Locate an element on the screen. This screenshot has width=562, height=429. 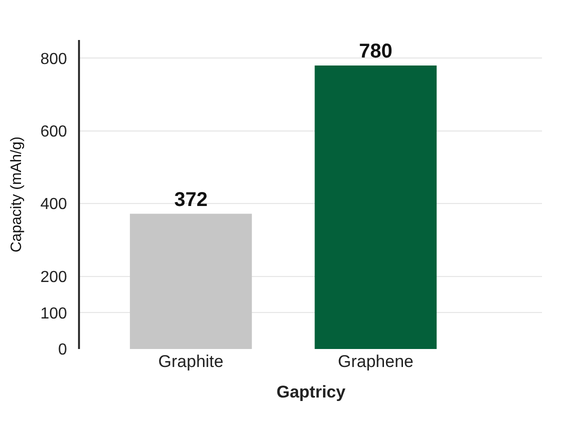
x-tick-label: Graphite is located at coordinates (191, 361).